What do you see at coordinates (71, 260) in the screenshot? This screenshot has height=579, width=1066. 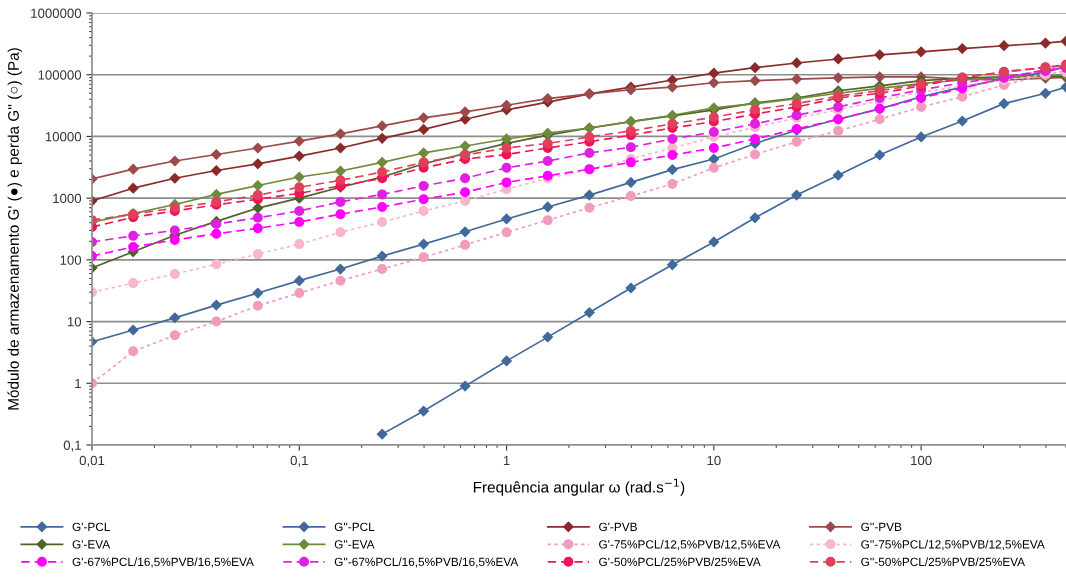 I see `y-tick-label: 100` at bounding box center [71, 260].